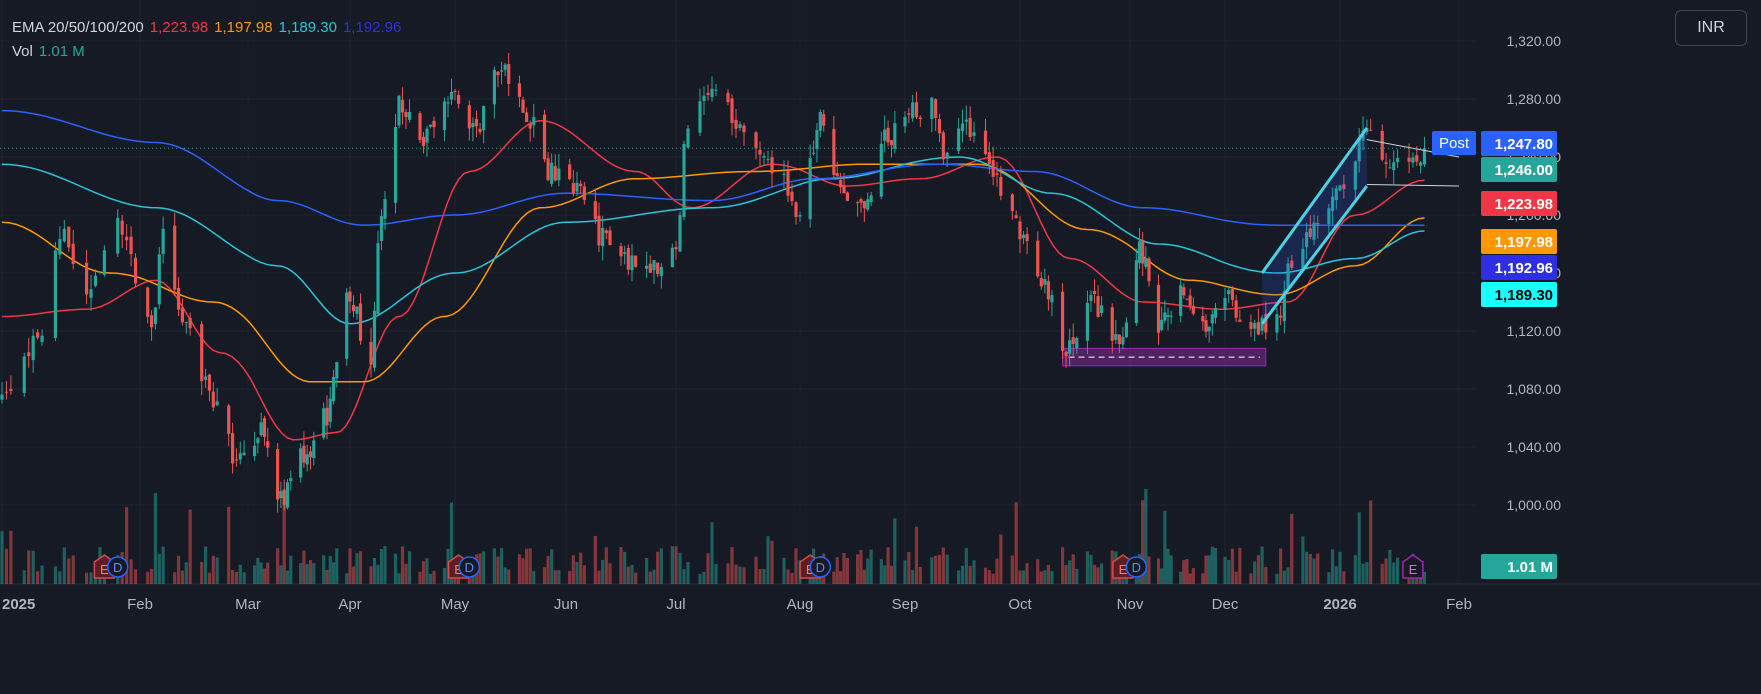 The height and width of the screenshot is (694, 1761). I want to click on currency-button: INR, so click(1711, 28).